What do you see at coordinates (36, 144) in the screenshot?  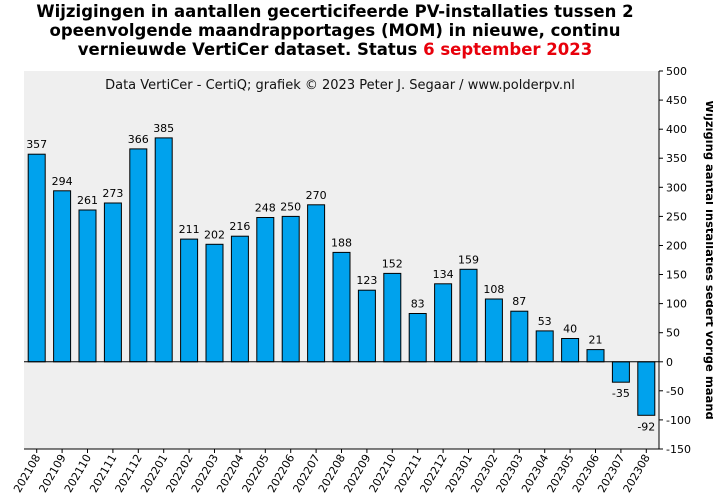 I see `data-label-202108: 357` at bounding box center [36, 144].